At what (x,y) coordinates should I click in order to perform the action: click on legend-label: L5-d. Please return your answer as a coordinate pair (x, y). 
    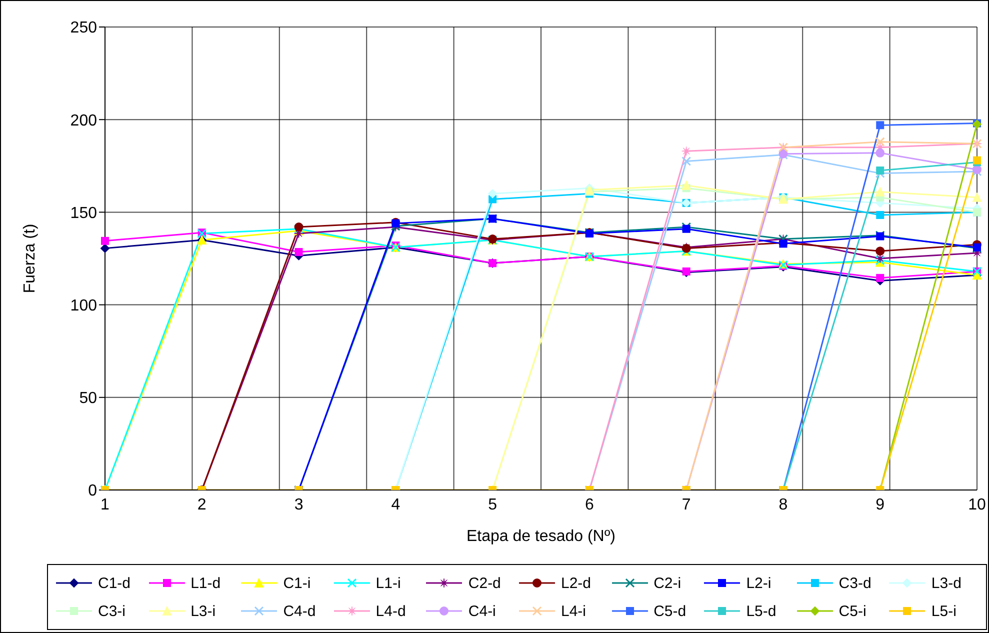
    Looking at the image, I should click on (761, 611).